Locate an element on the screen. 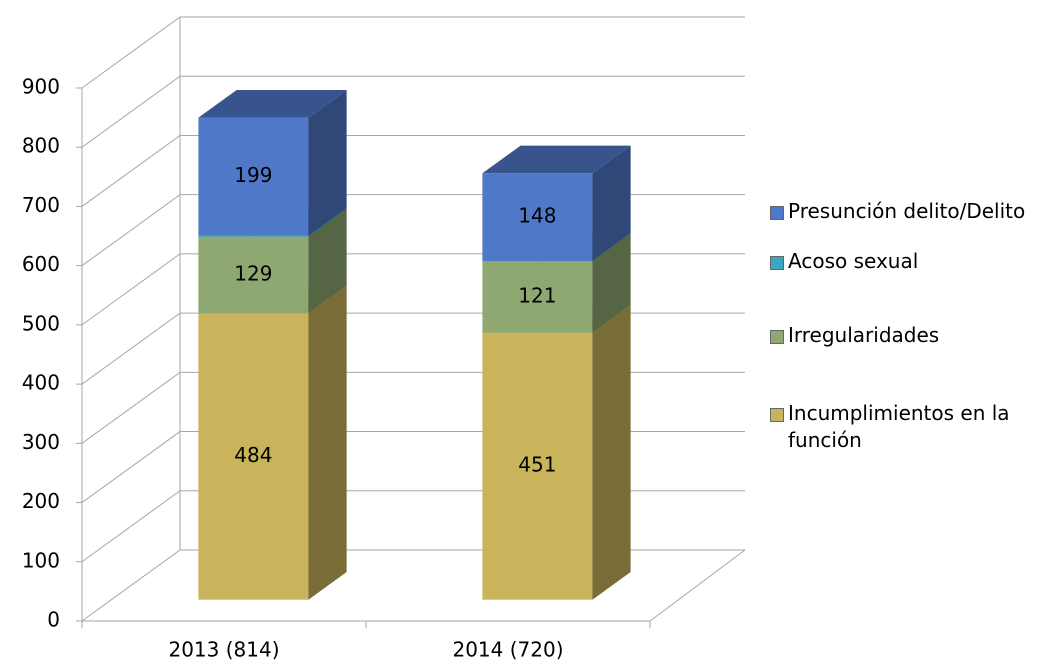 Image resolution: width=1062 pixels, height=669 pixels. y-tick-label: 700 is located at coordinates (41, 205).